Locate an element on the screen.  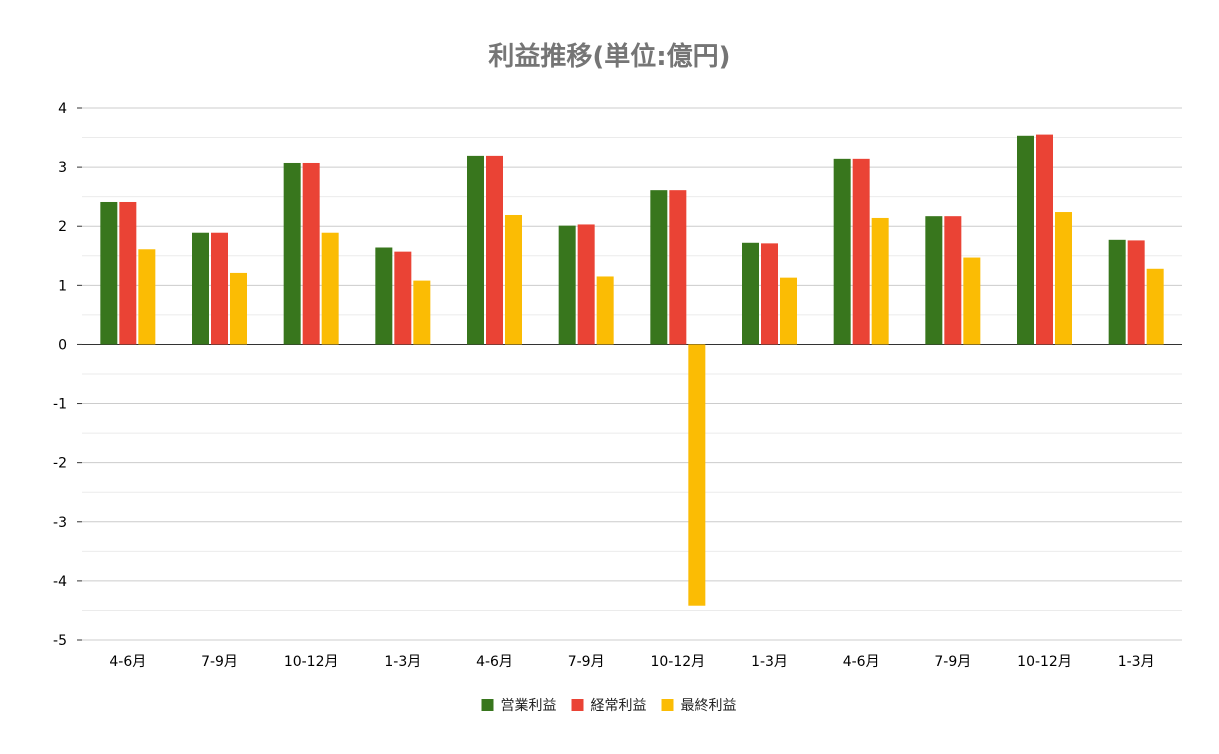
legend-label: 経常利益 is located at coordinates (619, 706).